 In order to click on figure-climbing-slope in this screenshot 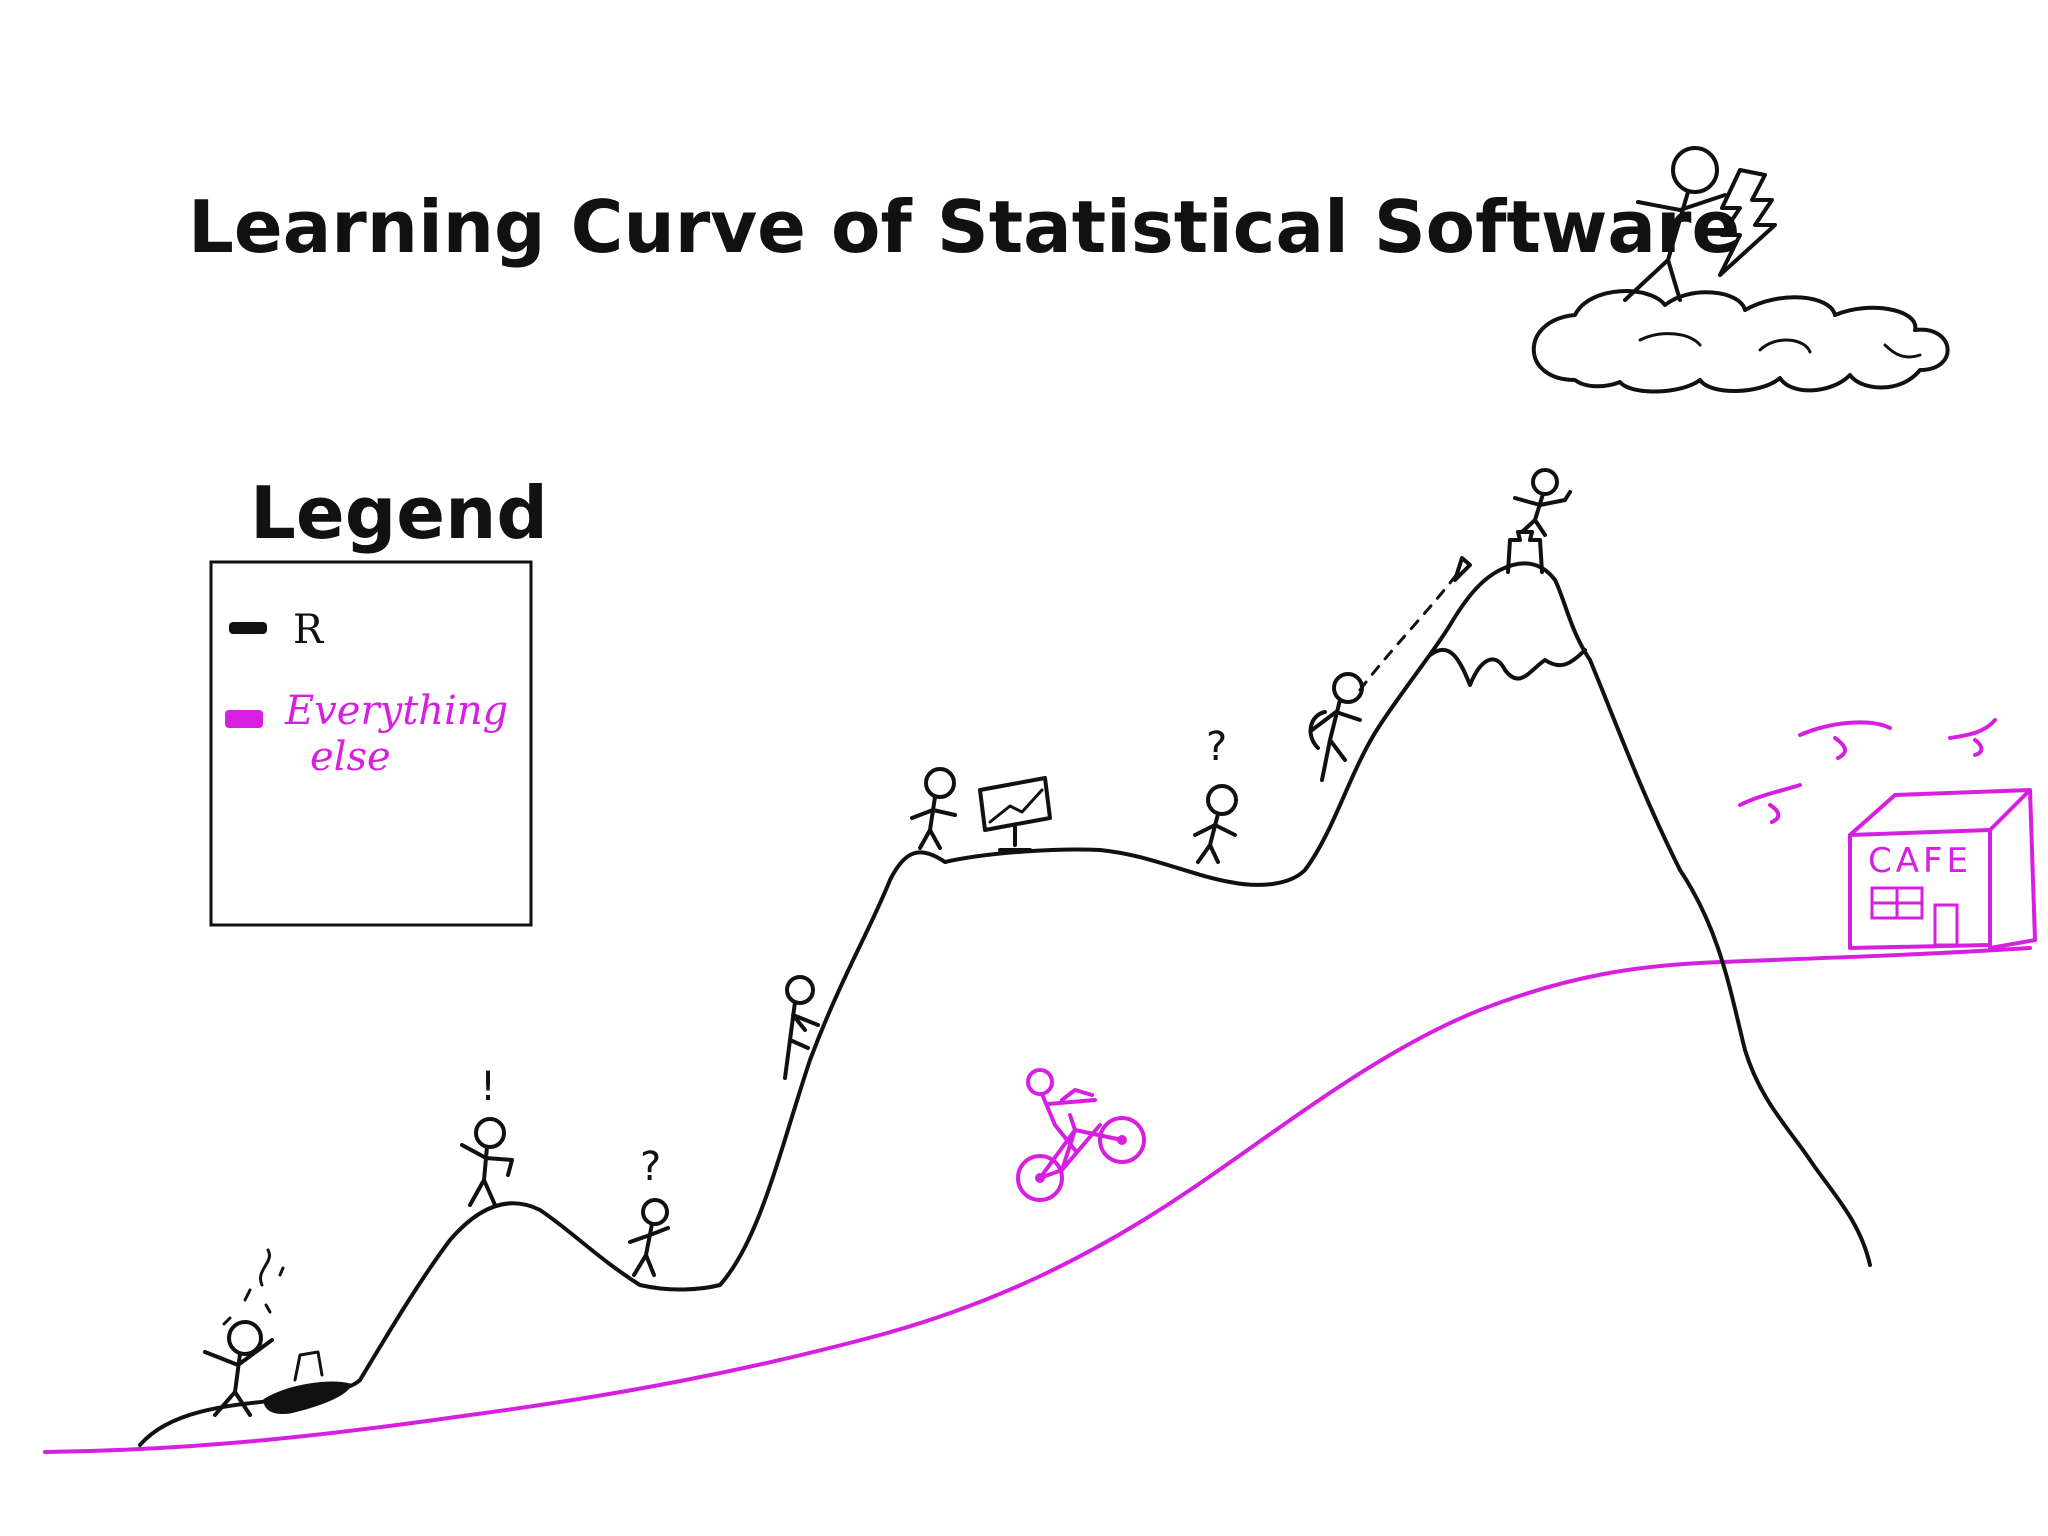, I will do `click(801, 1027)`.